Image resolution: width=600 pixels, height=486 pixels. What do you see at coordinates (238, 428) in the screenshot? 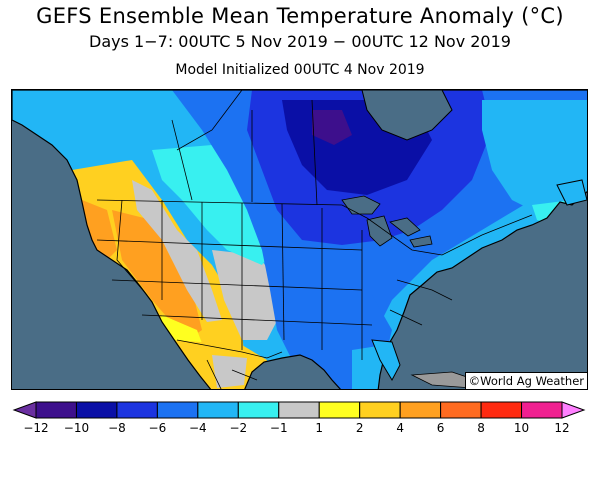
I see `legend-tick-label: −2` at bounding box center [238, 428].